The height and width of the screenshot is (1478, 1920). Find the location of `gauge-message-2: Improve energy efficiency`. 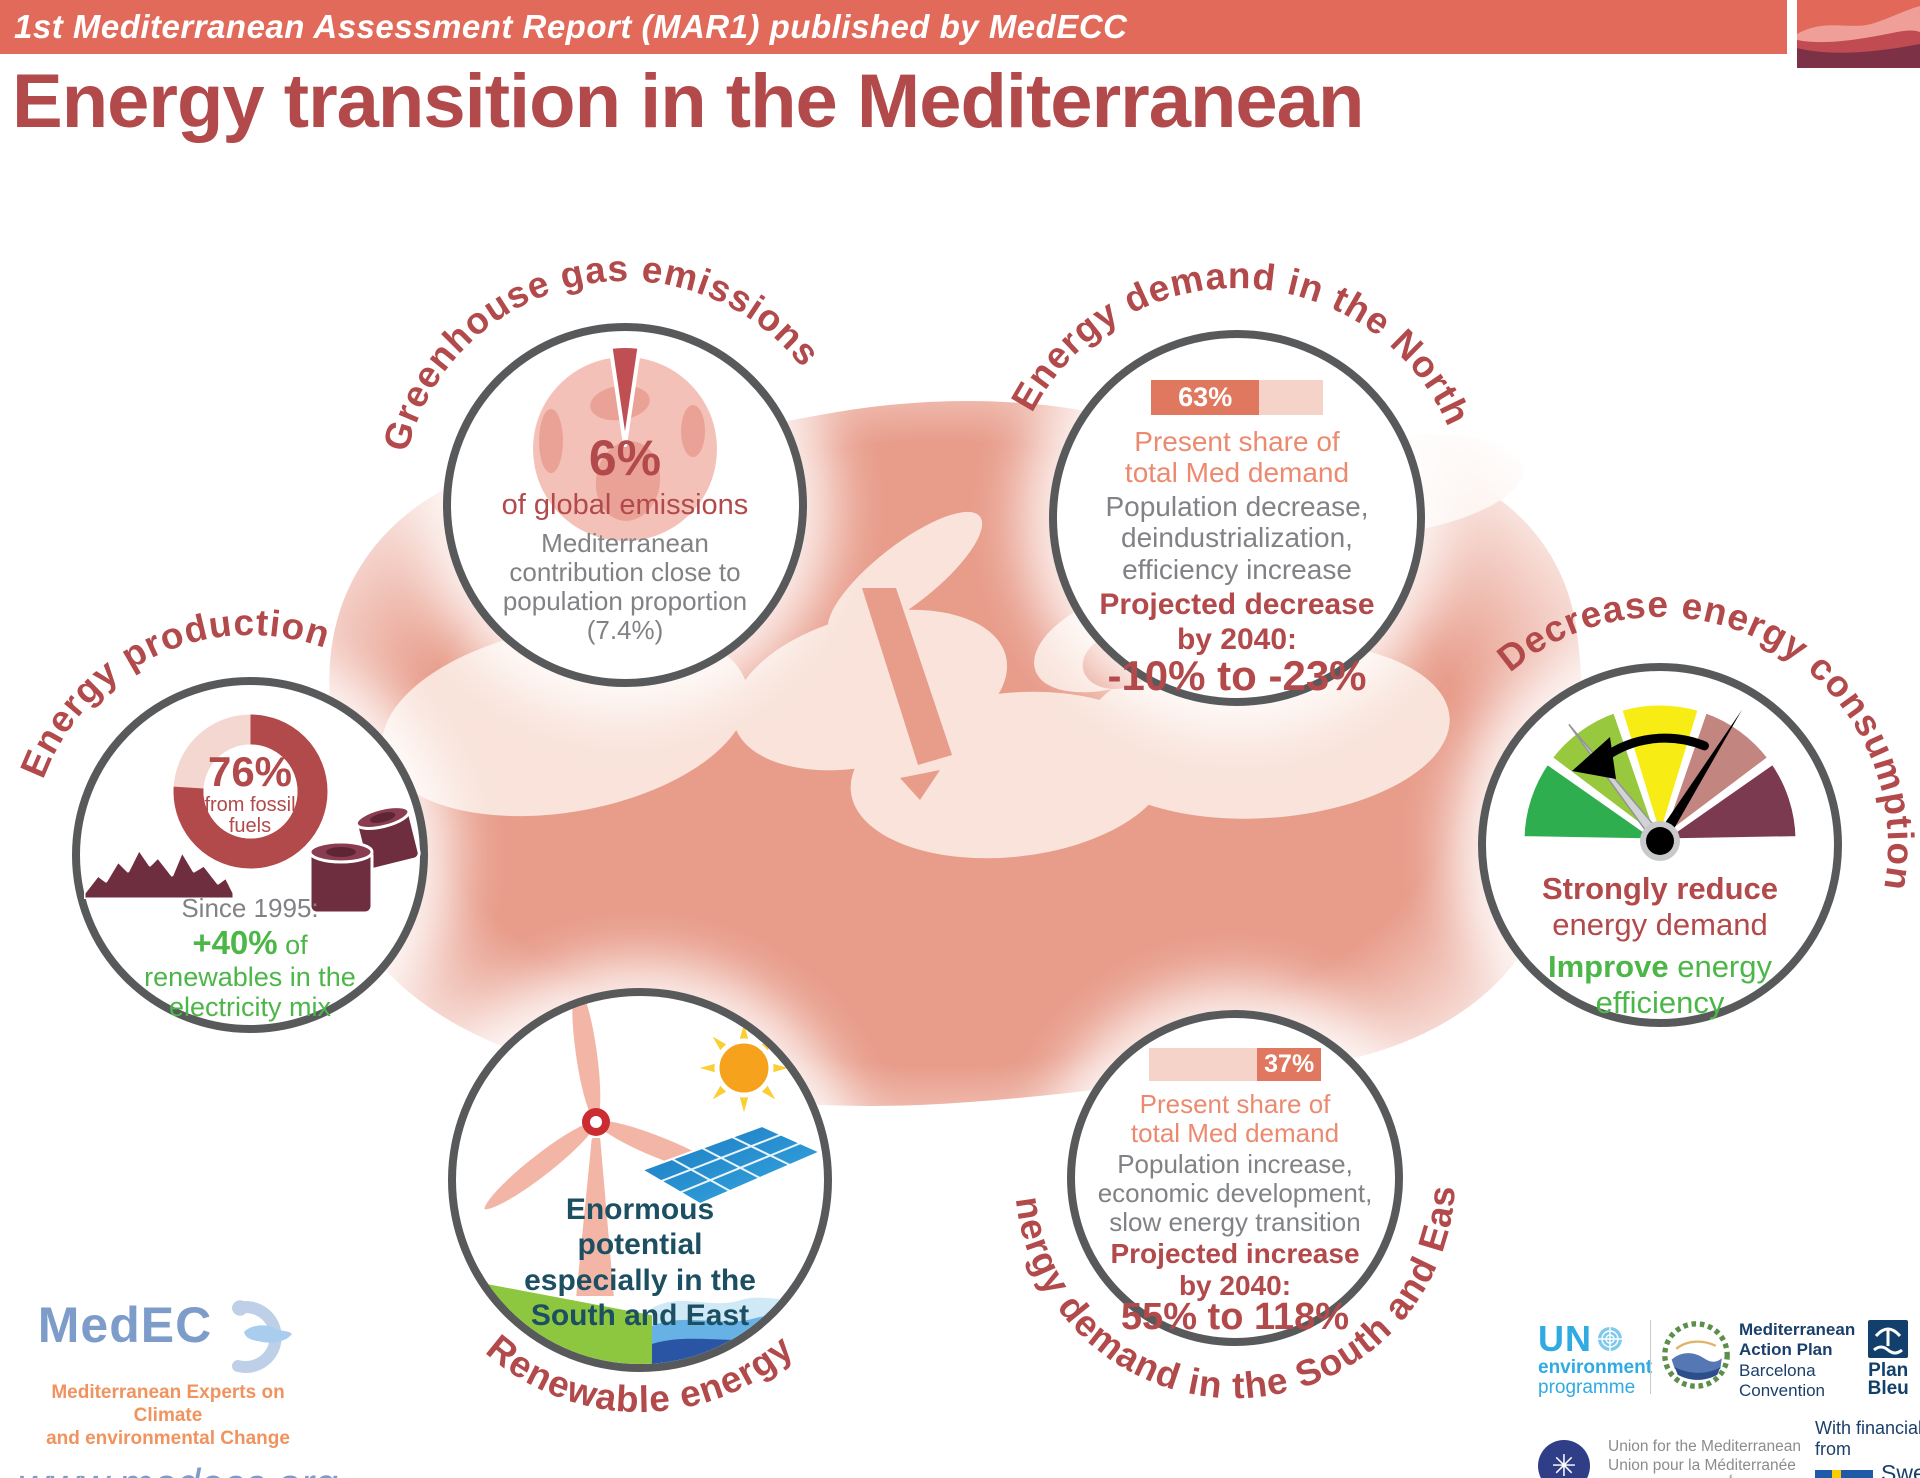

gauge-message-2: Improve energy efficiency is located at coordinates (1660, 984).